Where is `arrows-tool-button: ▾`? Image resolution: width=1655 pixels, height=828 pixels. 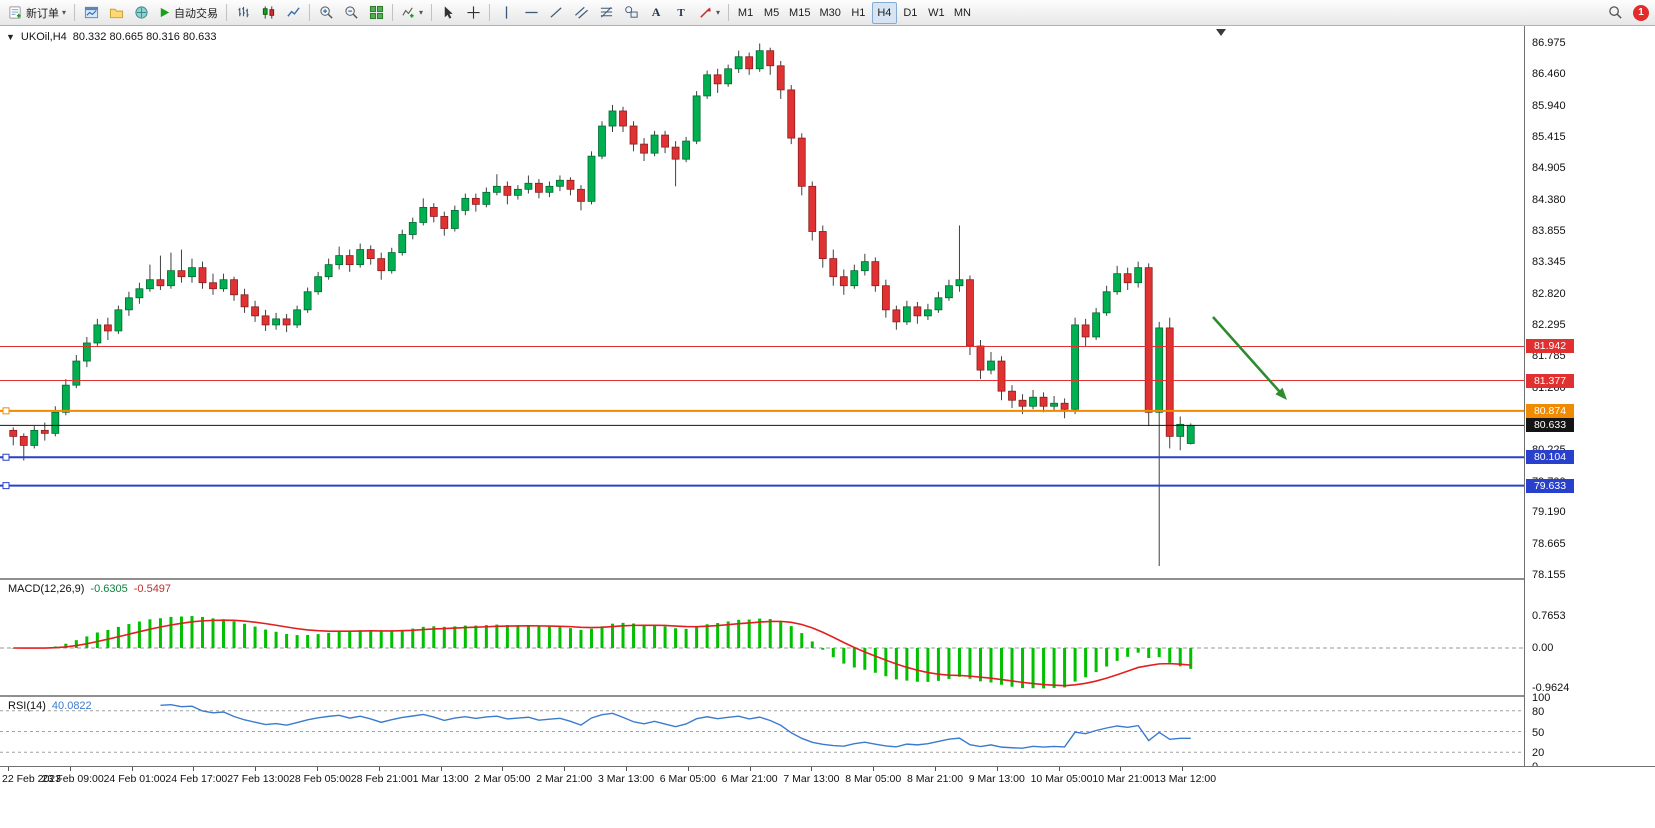 arrows-tool-button: ▾ is located at coordinates (709, 13).